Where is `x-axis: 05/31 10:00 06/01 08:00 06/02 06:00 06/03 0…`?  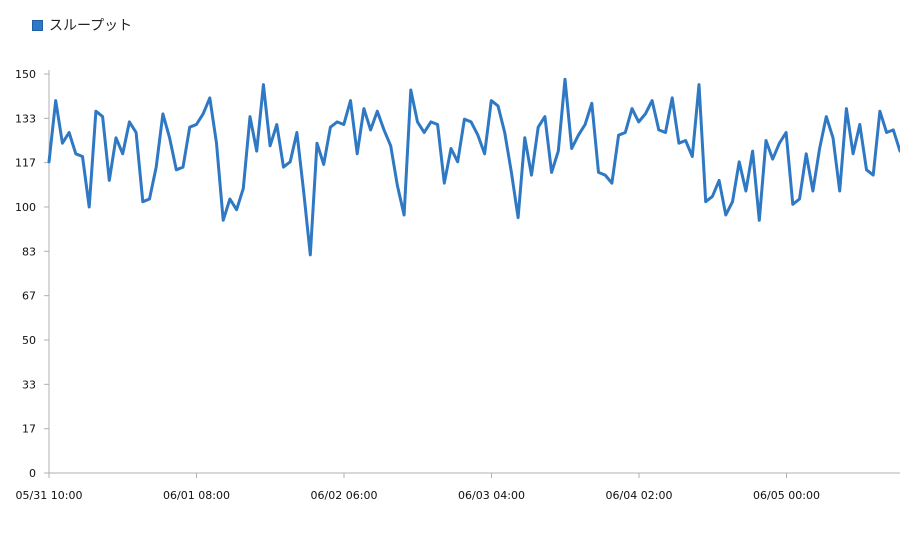 x-axis: 05/31 10:00 06/01 08:00 06/02 06:00 06/03 0… is located at coordinates (458, 487).